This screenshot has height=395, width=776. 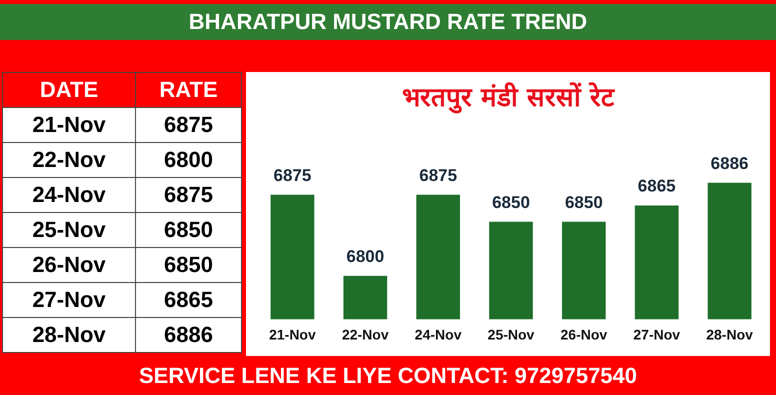 I want to click on text: RATE, so click(x=188, y=90).